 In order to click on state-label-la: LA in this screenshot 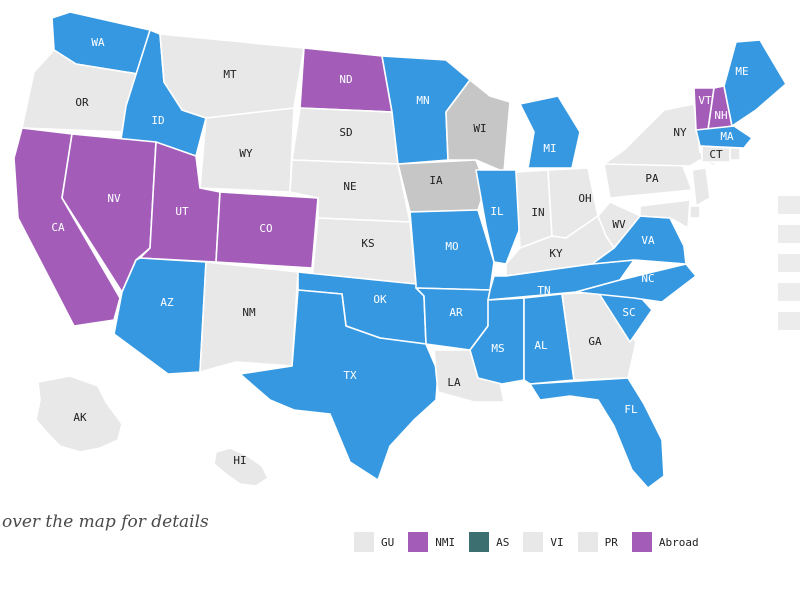, I will do `click(454, 382)`.